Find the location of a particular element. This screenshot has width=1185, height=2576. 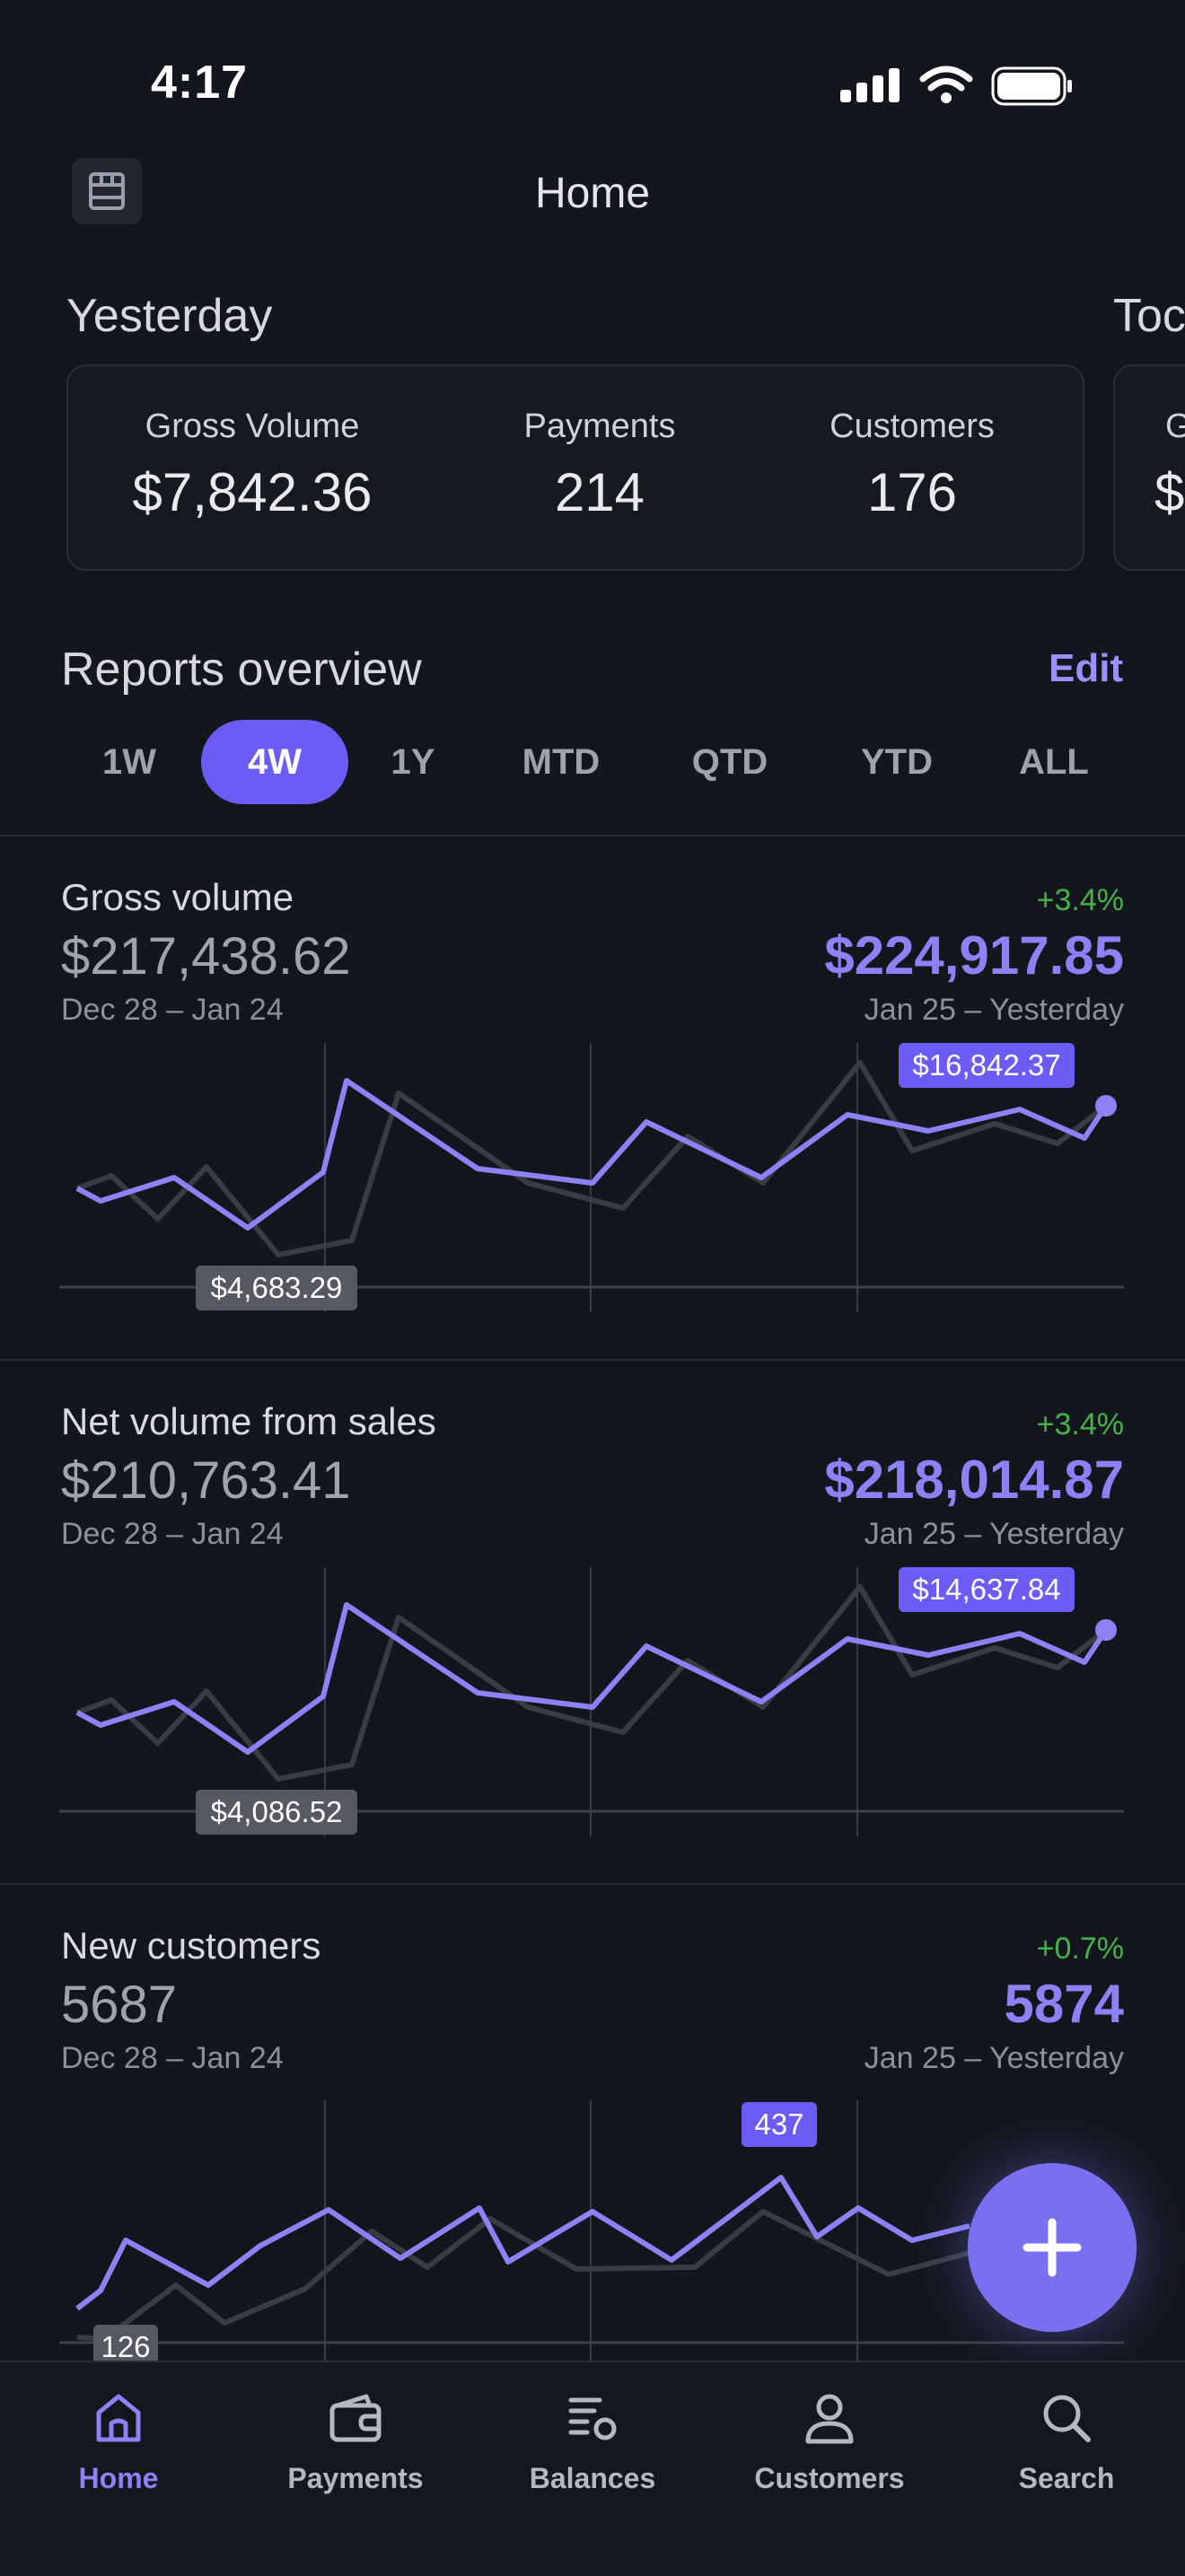

svg-text: 126 is located at coordinates (125, 2345).